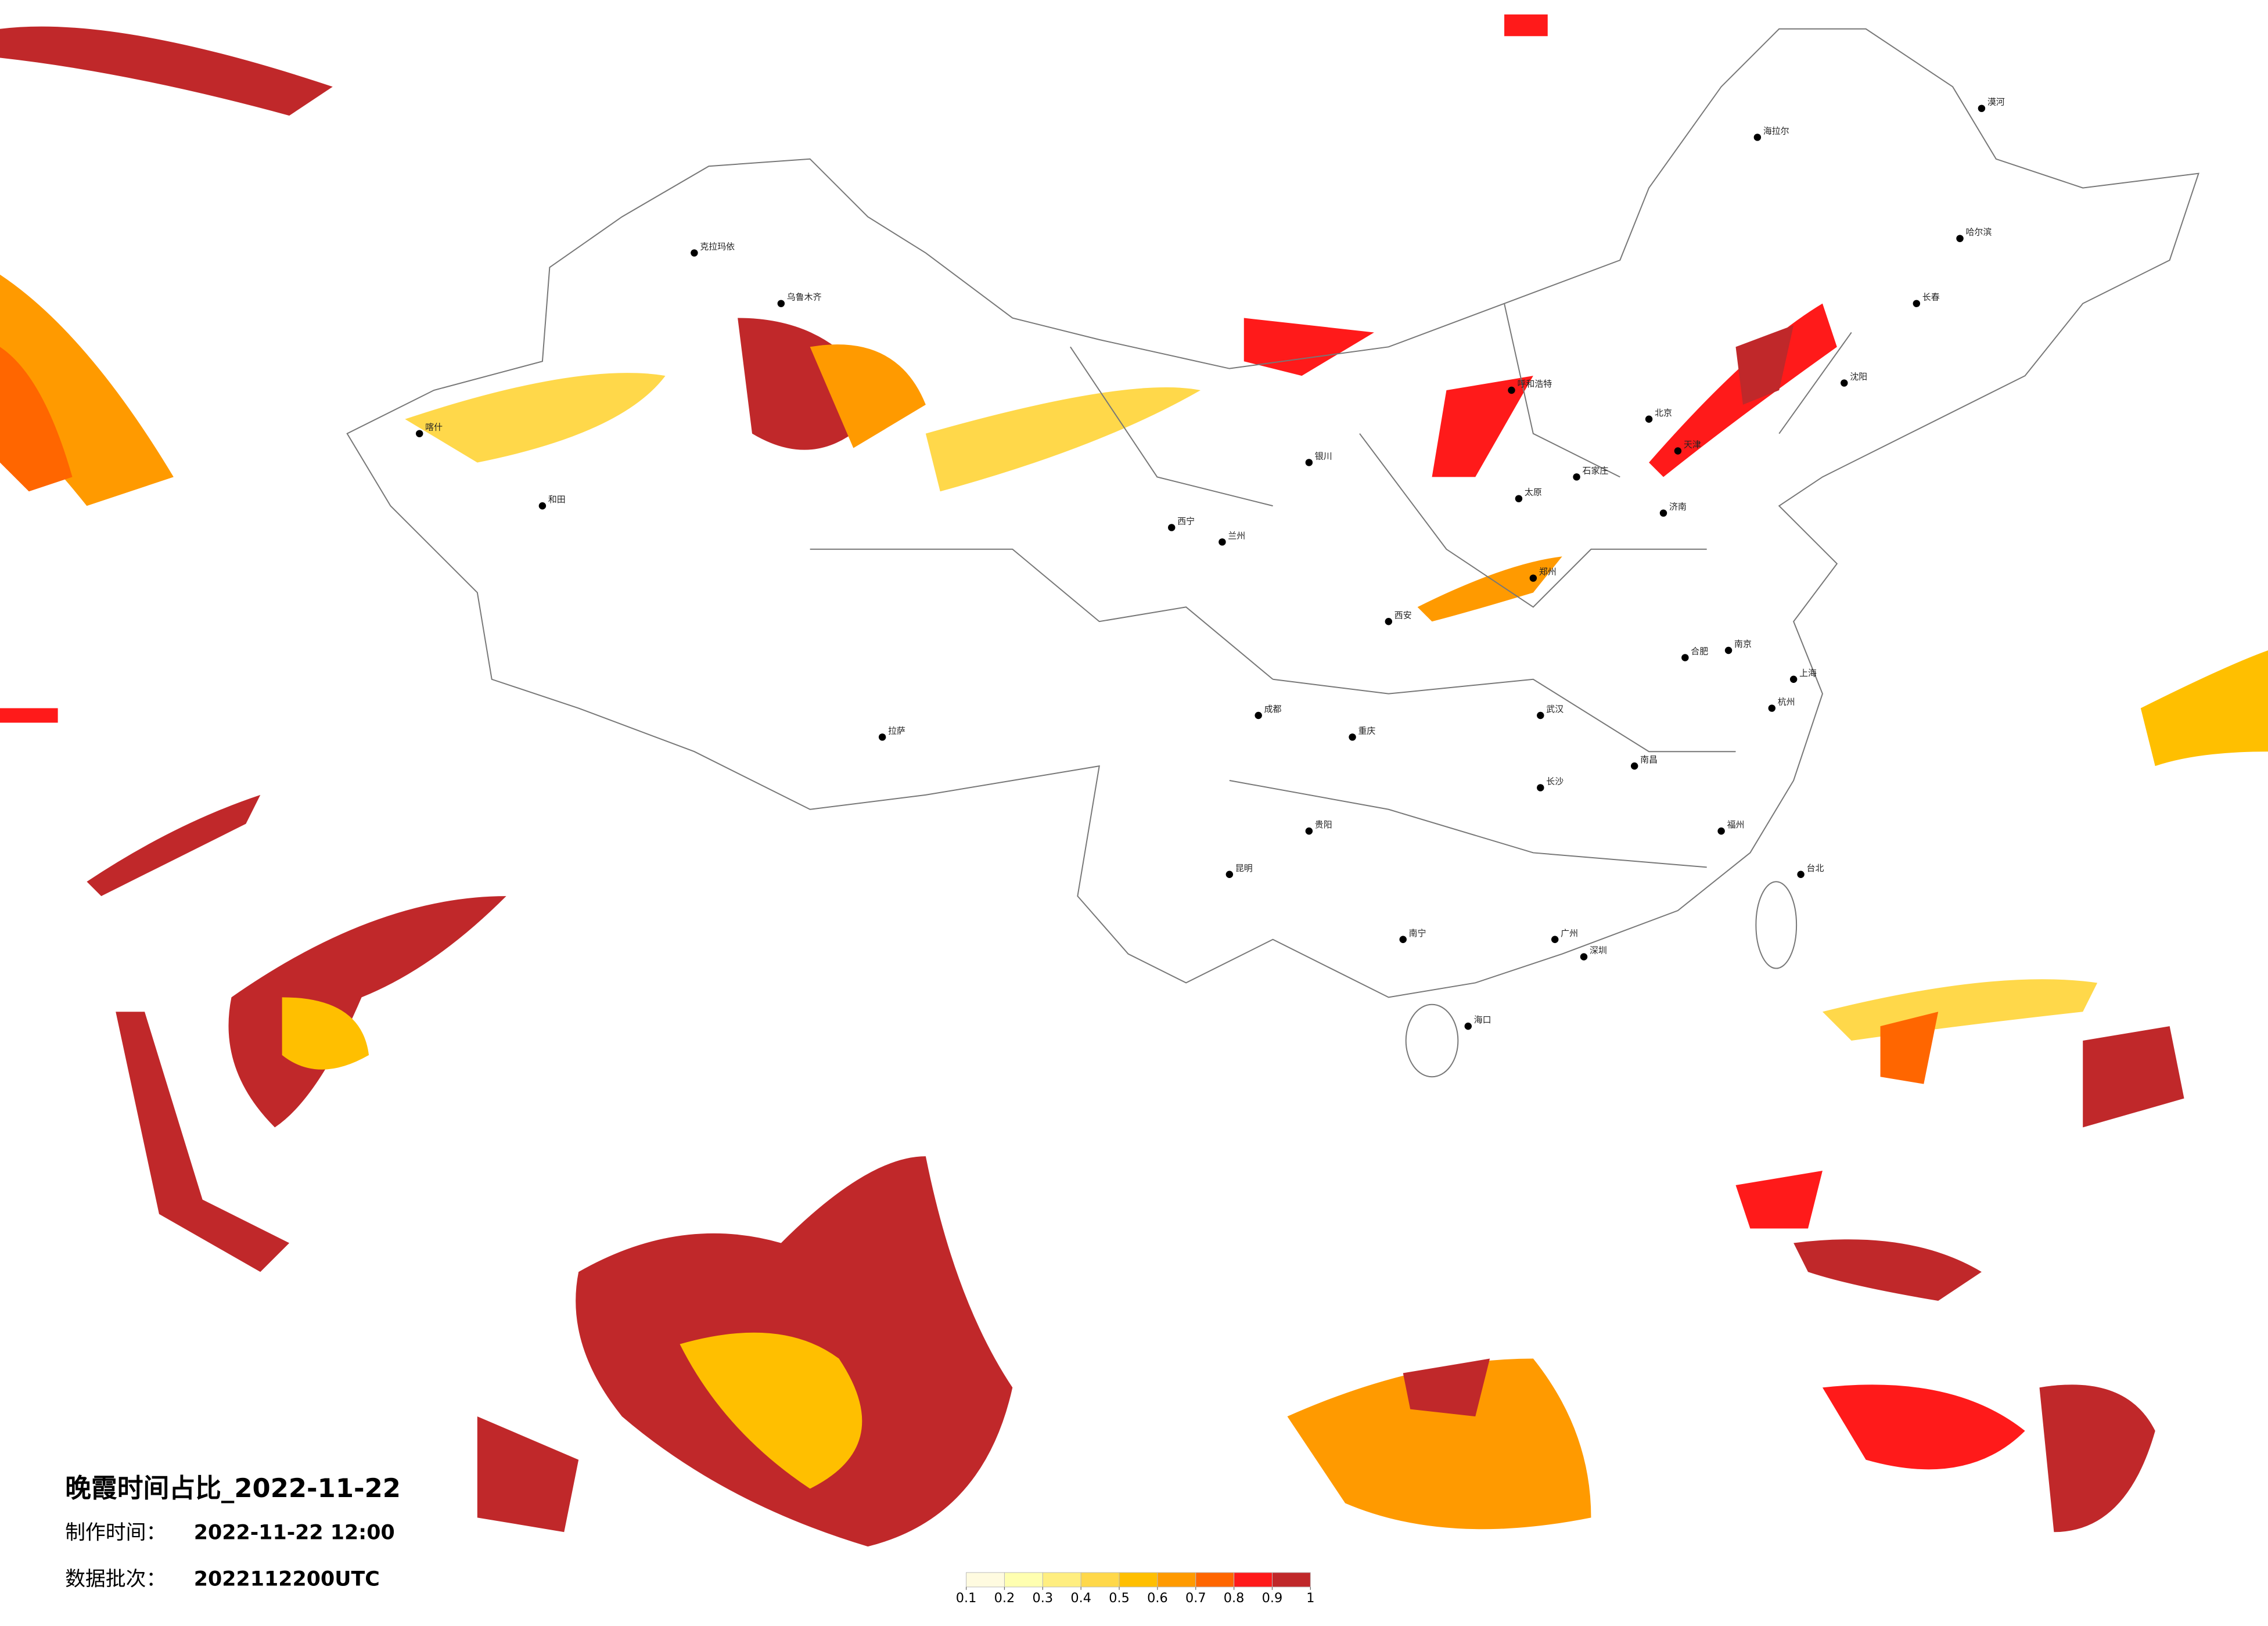  I want to click on made-time-label: 制作时间：, so click(115, 1533).